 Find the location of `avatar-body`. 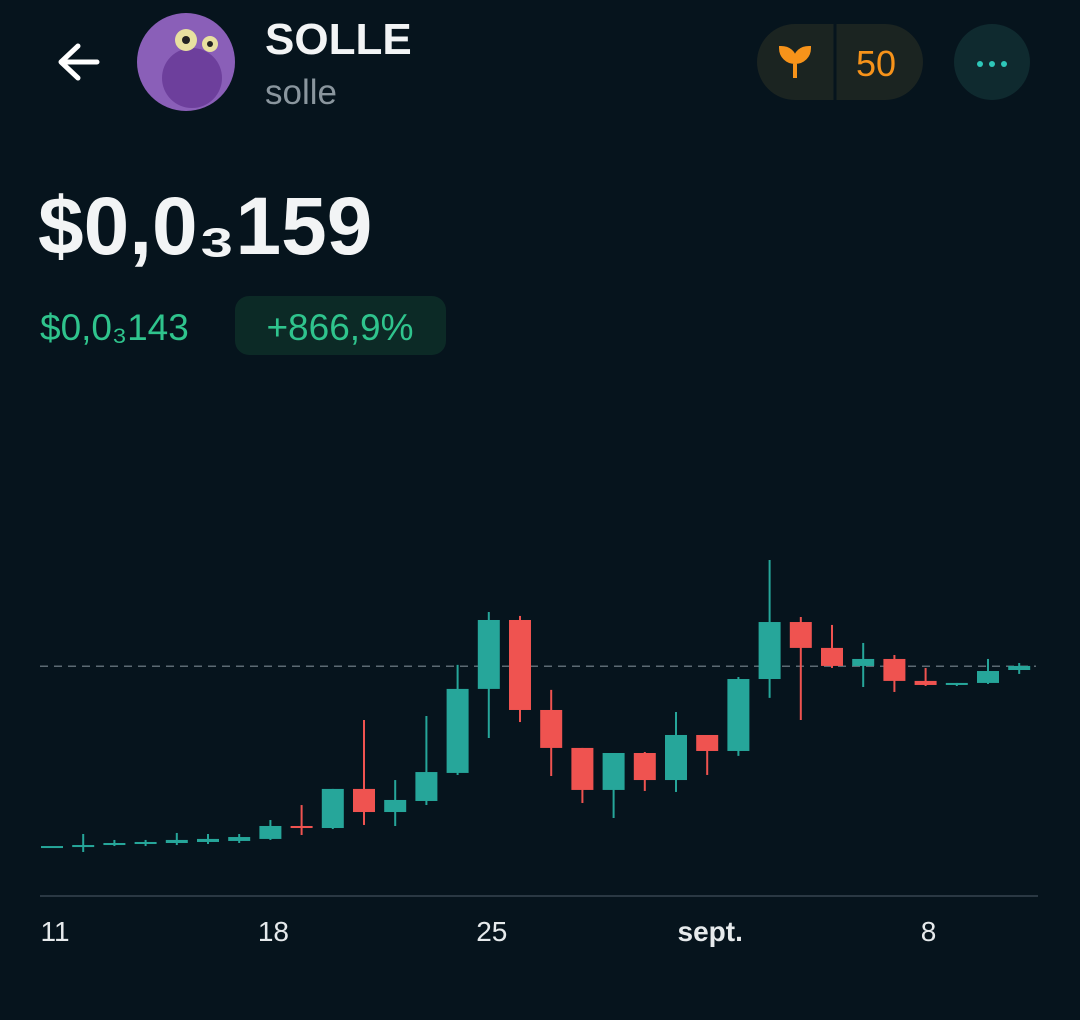

avatar-body is located at coordinates (192, 78).